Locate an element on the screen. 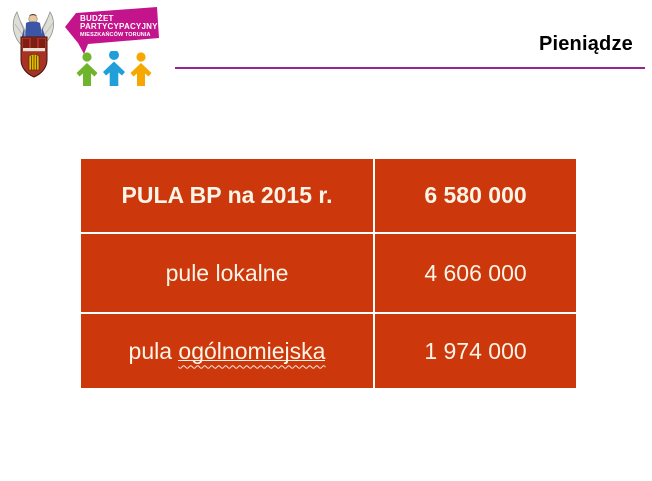 This screenshot has height=481, width=652. table-row3-value: 1 974 000 is located at coordinates (475, 351).